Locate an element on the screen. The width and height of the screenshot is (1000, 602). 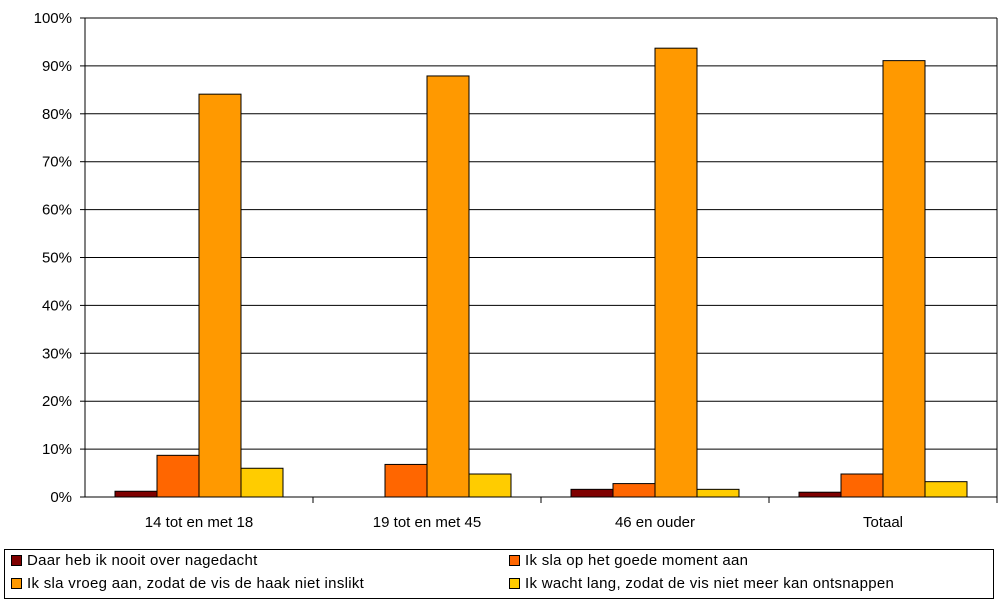
legend-item: Daar heb ik nooit over nagedacht is located at coordinates (134, 560).